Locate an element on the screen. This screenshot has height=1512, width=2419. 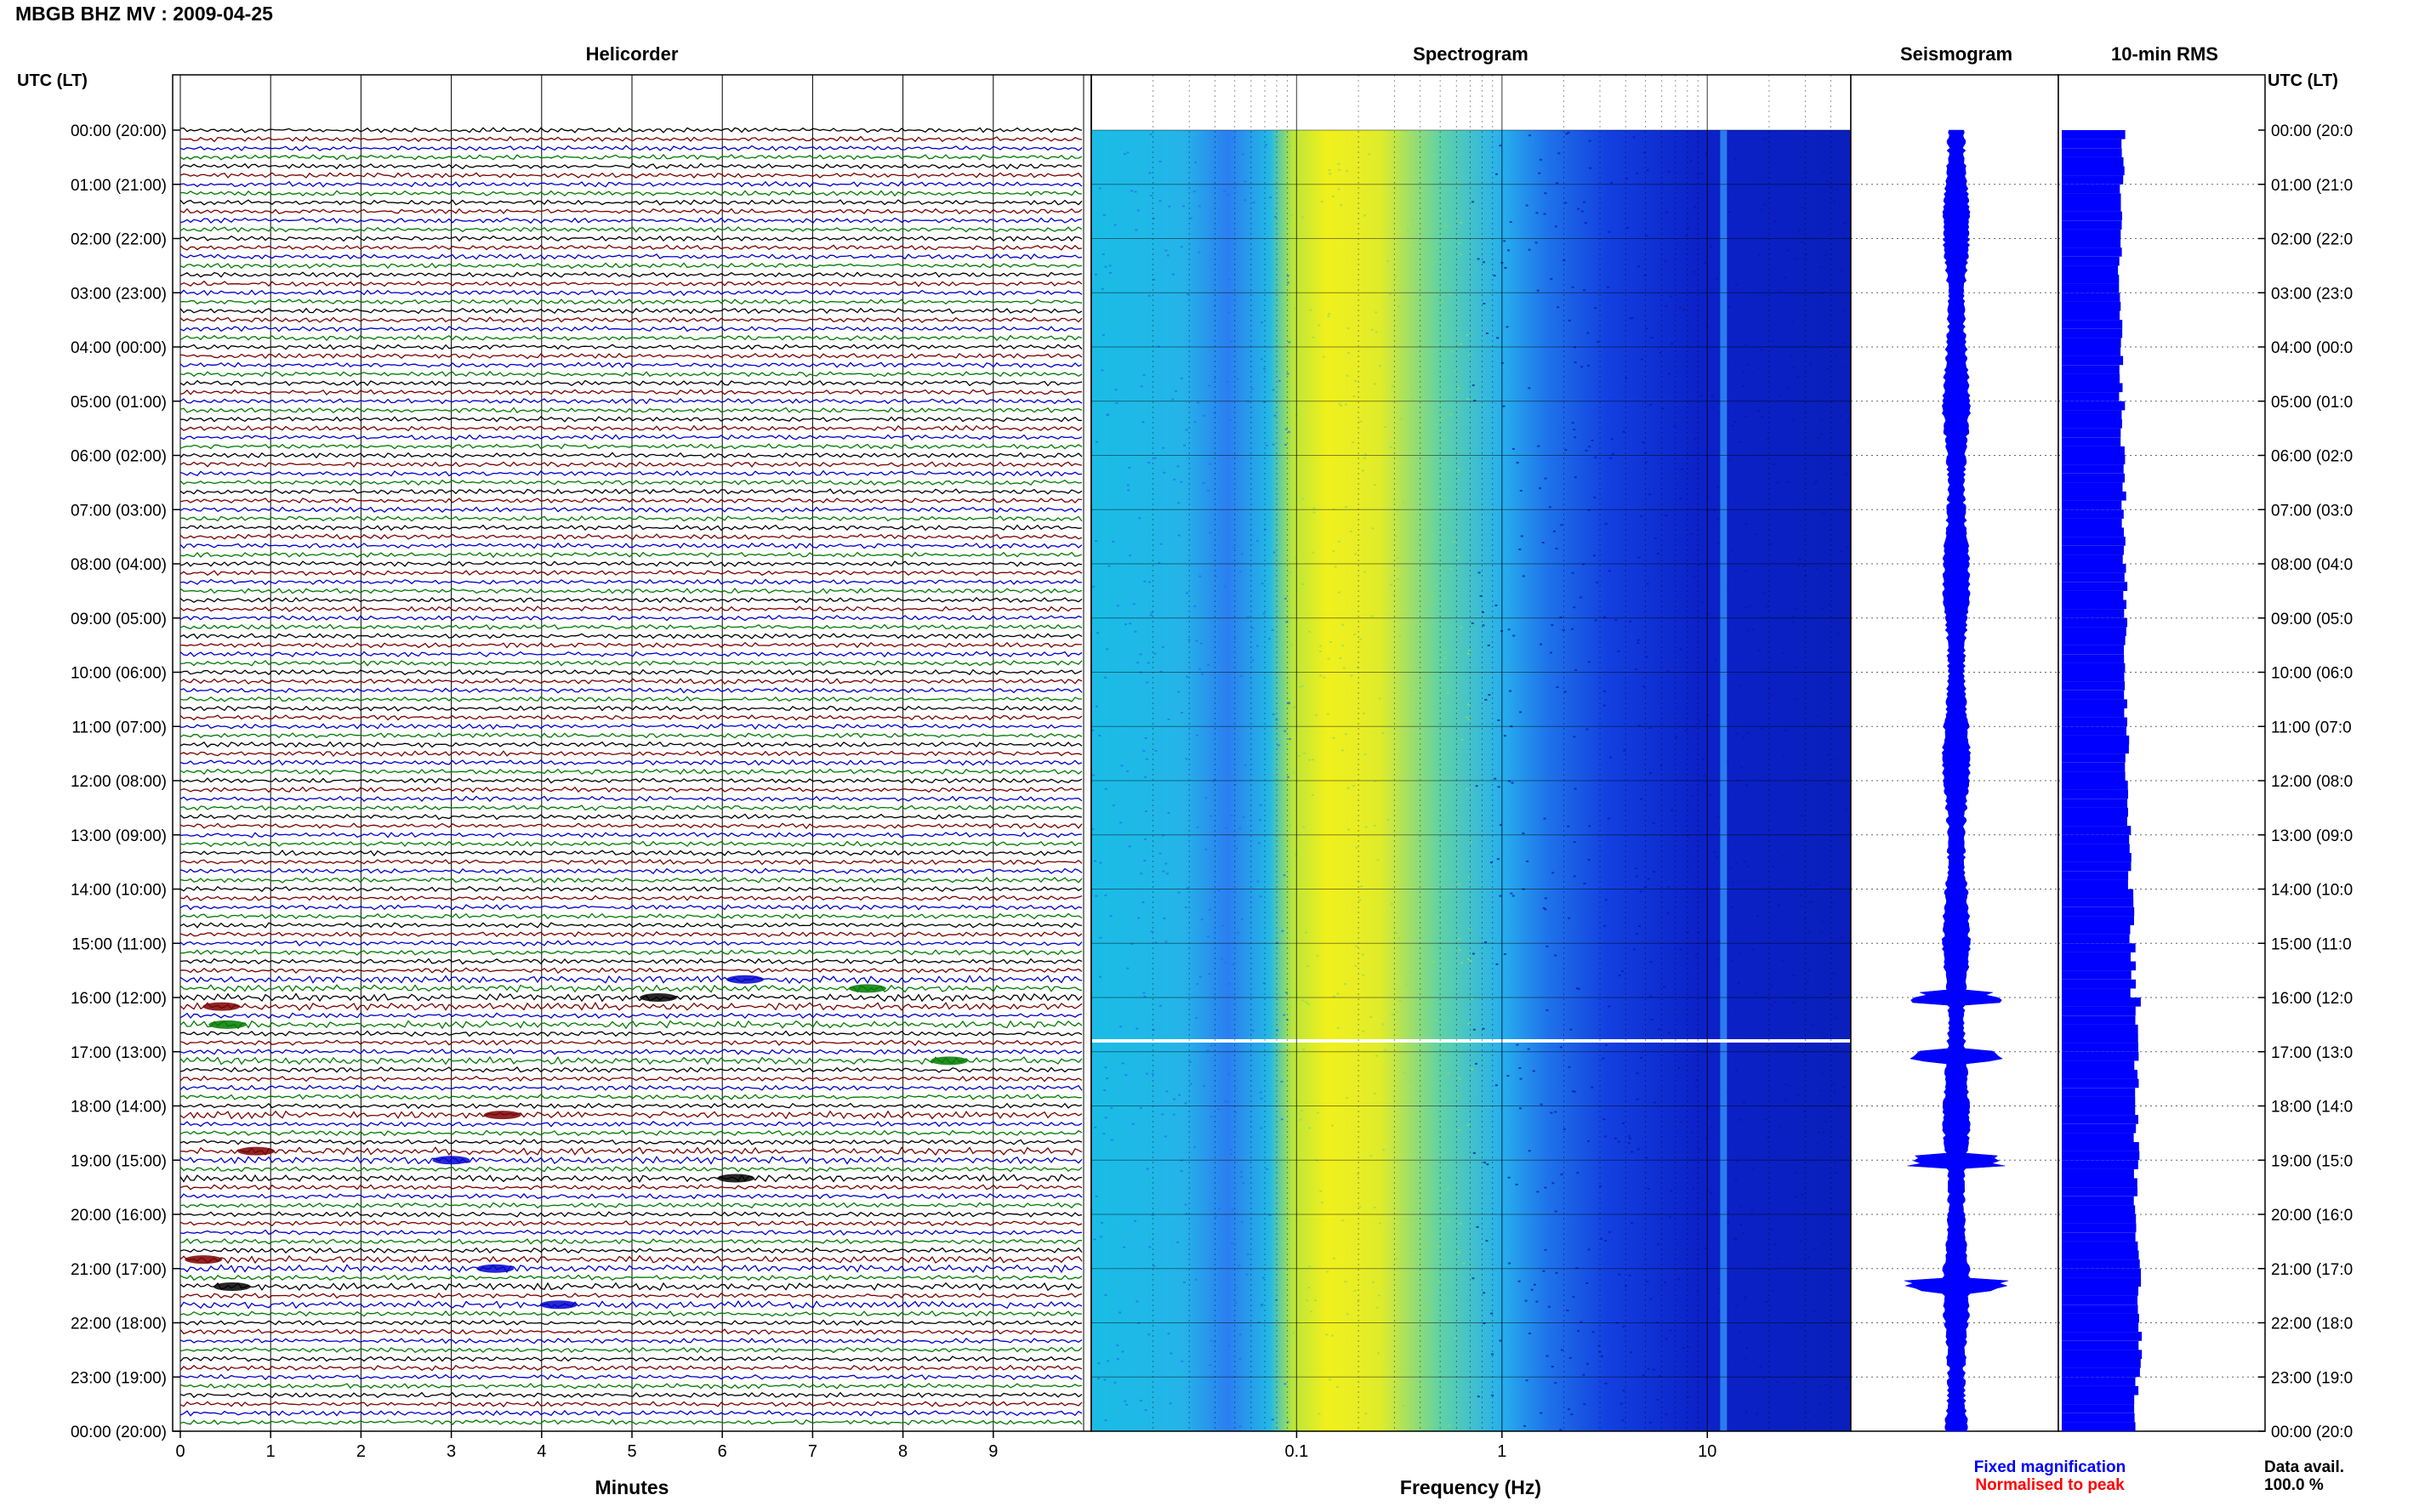
time-label-left: 22:00 (18:00) is located at coordinates (119, 1324).